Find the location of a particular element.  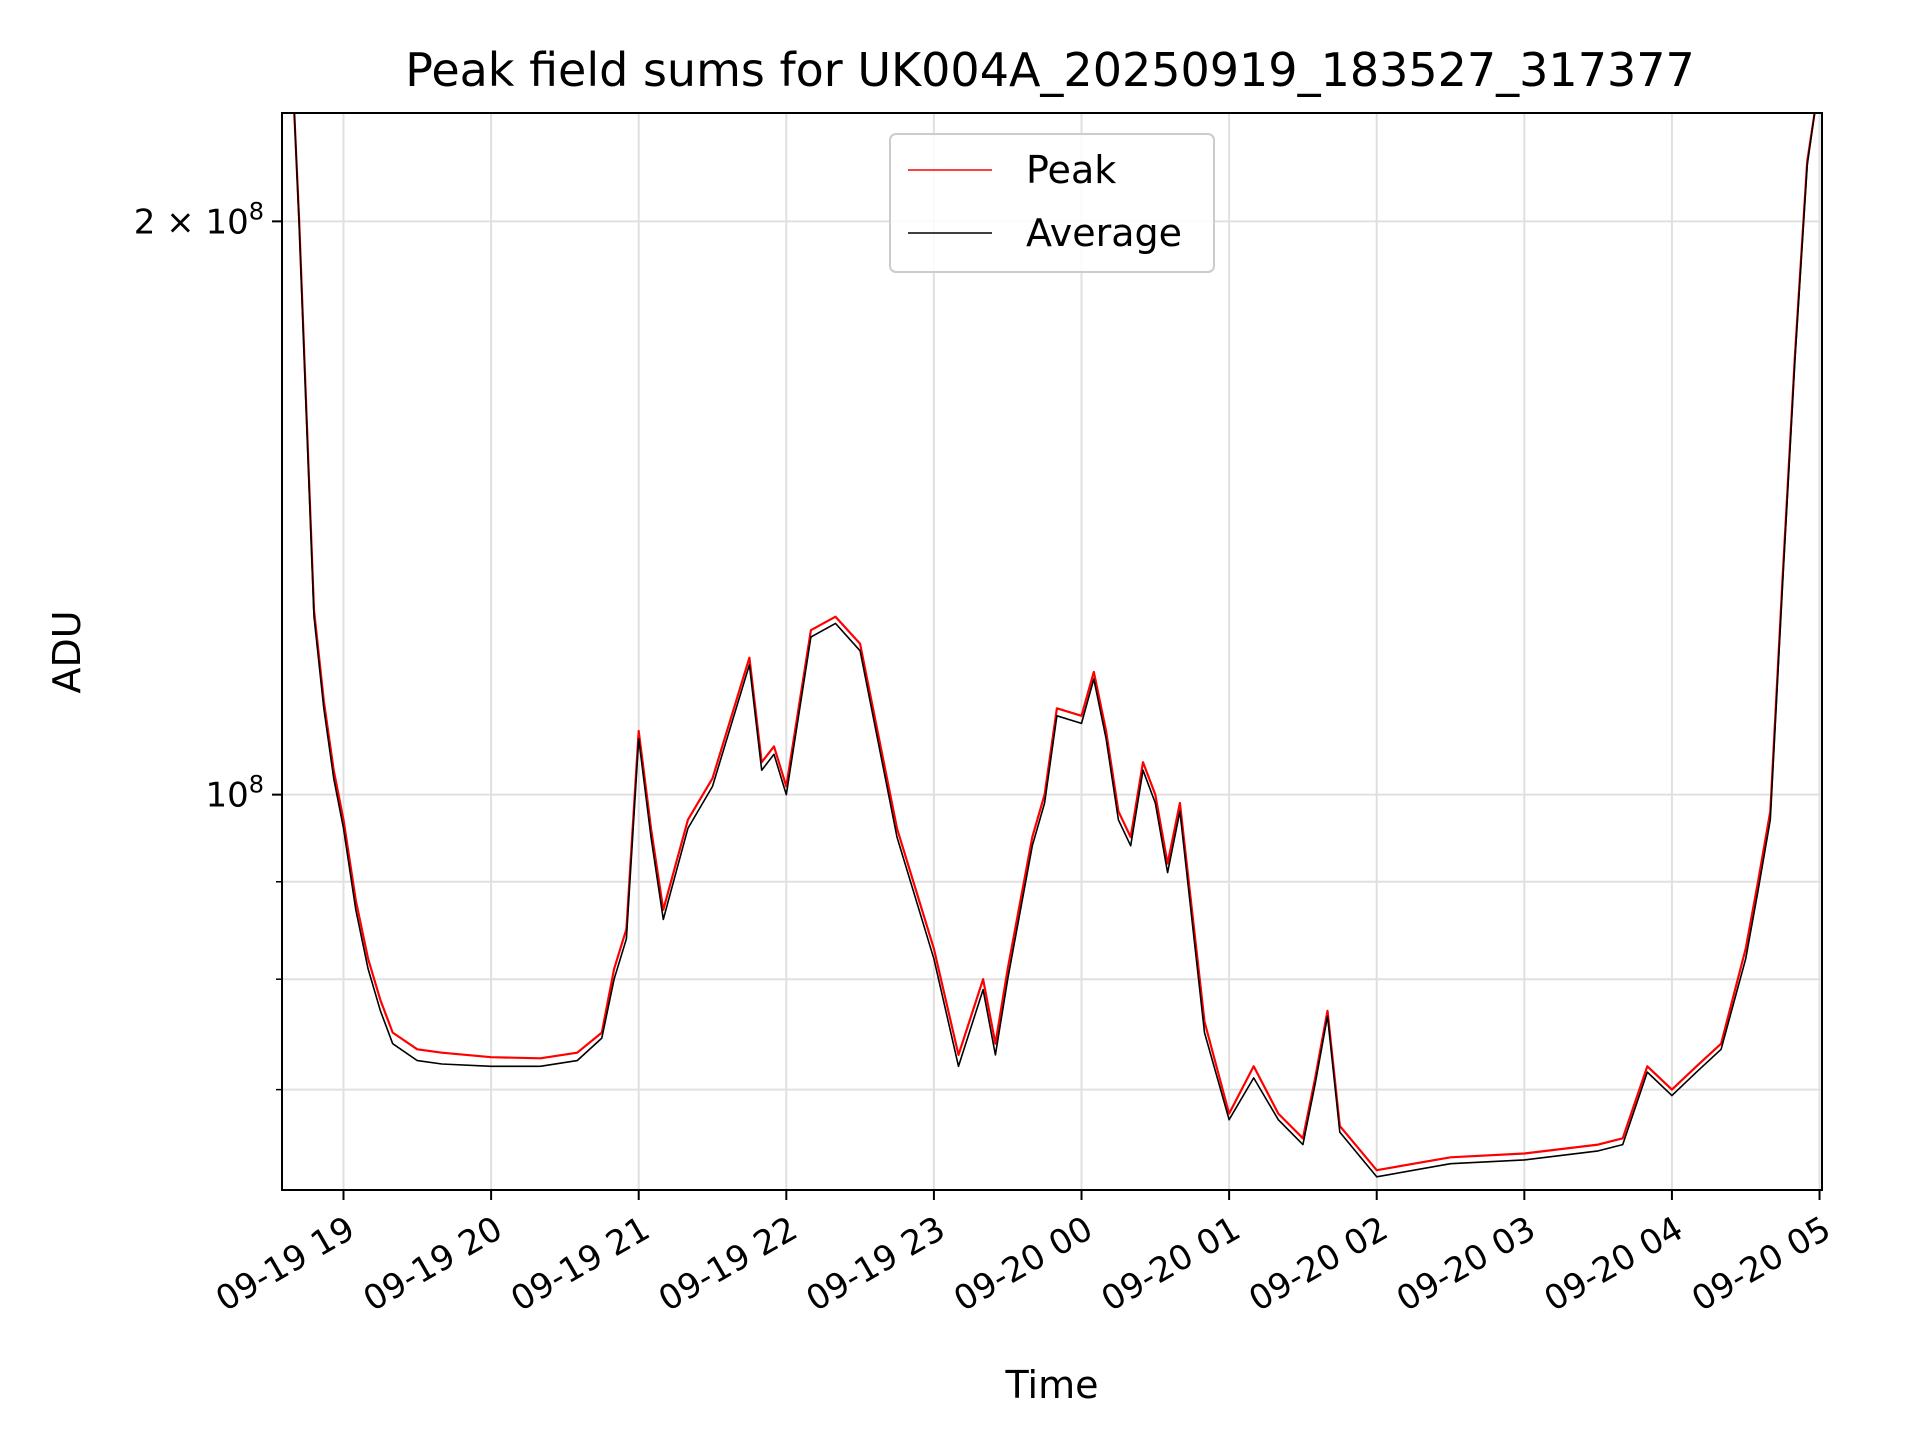

legend-box is located at coordinates (1052, 203).